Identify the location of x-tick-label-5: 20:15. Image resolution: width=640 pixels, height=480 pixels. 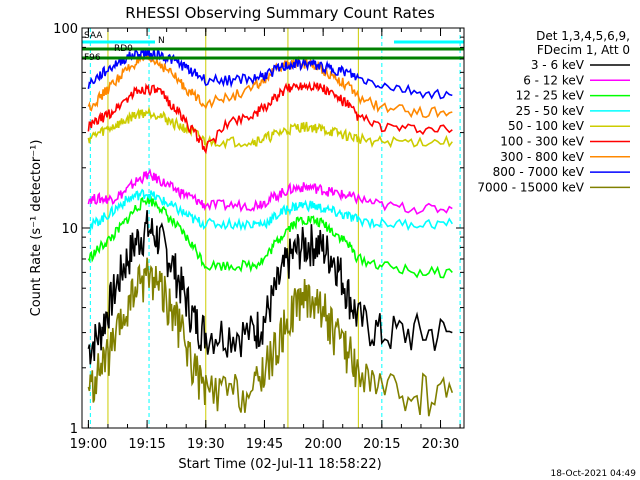
(381, 444).